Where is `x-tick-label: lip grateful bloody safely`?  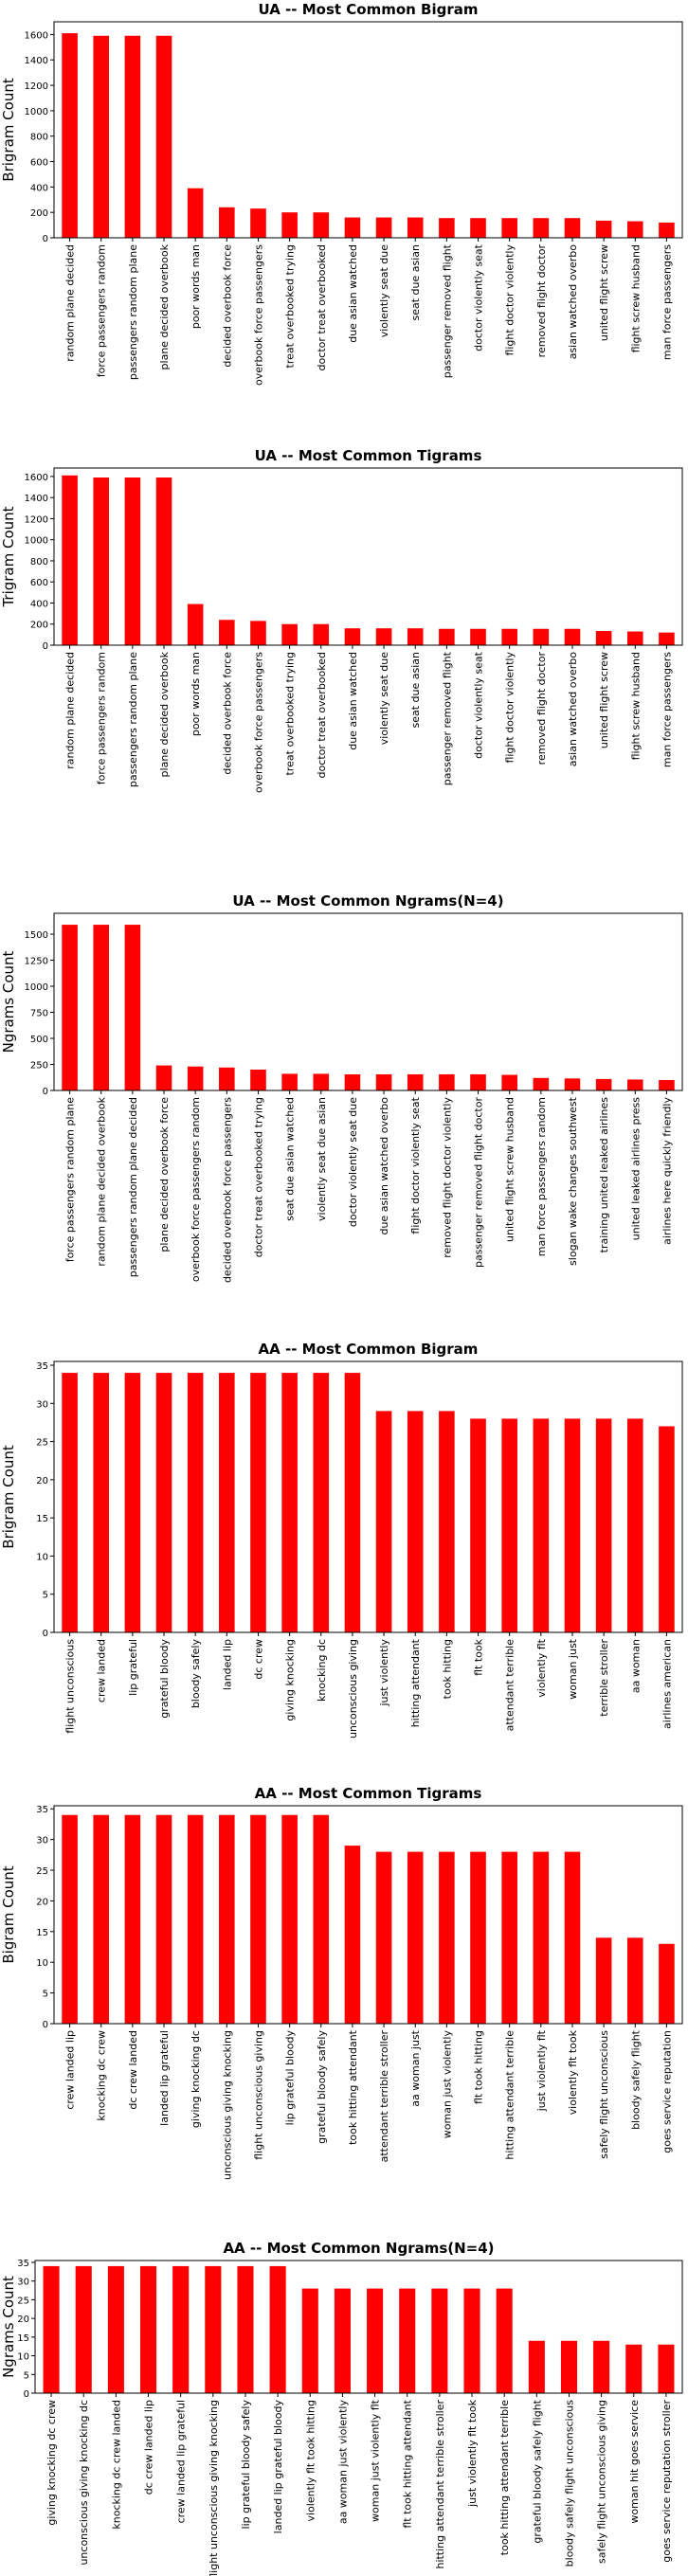 x-tick-label: lip grateful bloody safely is located at coordinates (246, 2465).